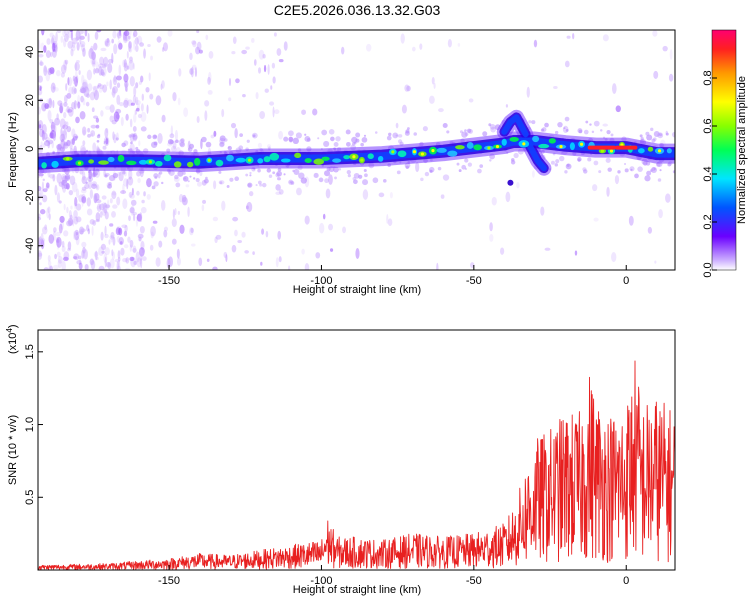  I want to click on snr-x-tick-label: -50, so click(474, 581).